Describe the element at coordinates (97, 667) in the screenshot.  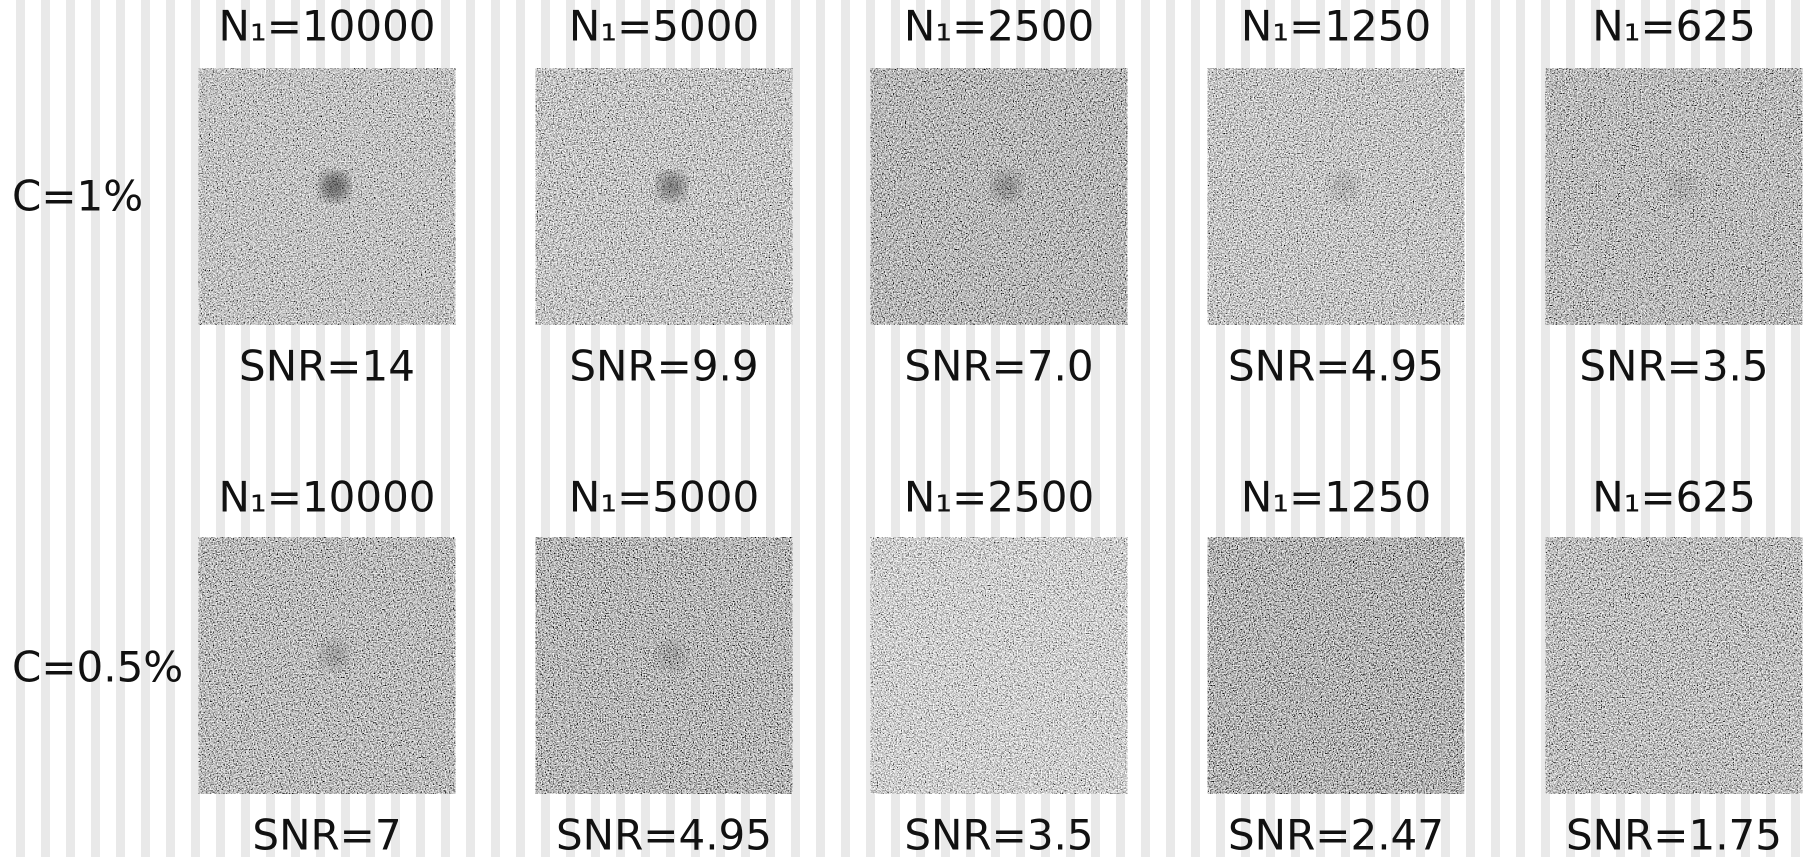
I see `row-label: C=0.5%` at that location.